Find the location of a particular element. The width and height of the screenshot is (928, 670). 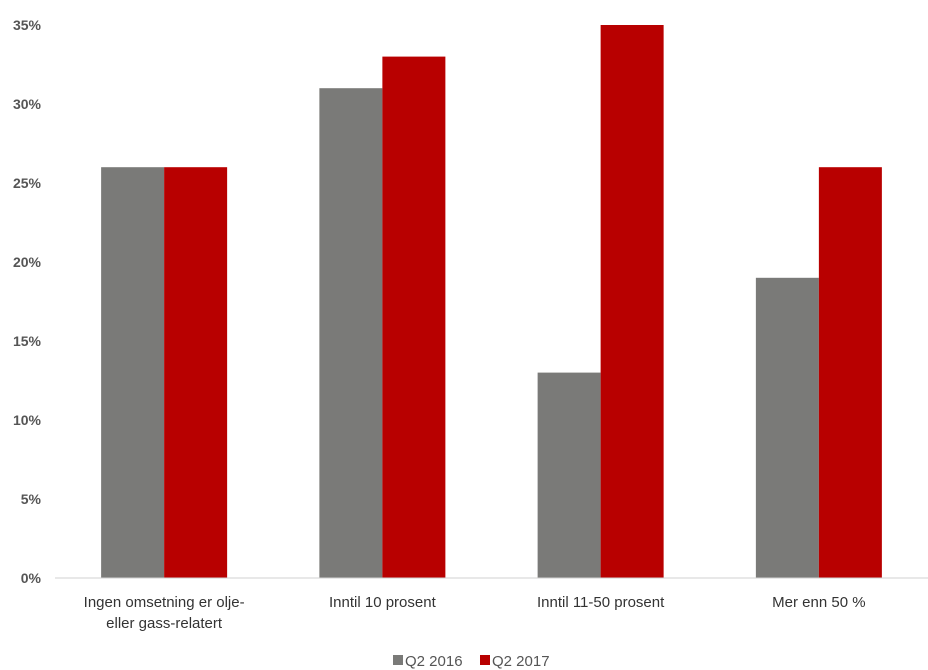

y-tick-label: 35% is located at coordinates (27, 25).